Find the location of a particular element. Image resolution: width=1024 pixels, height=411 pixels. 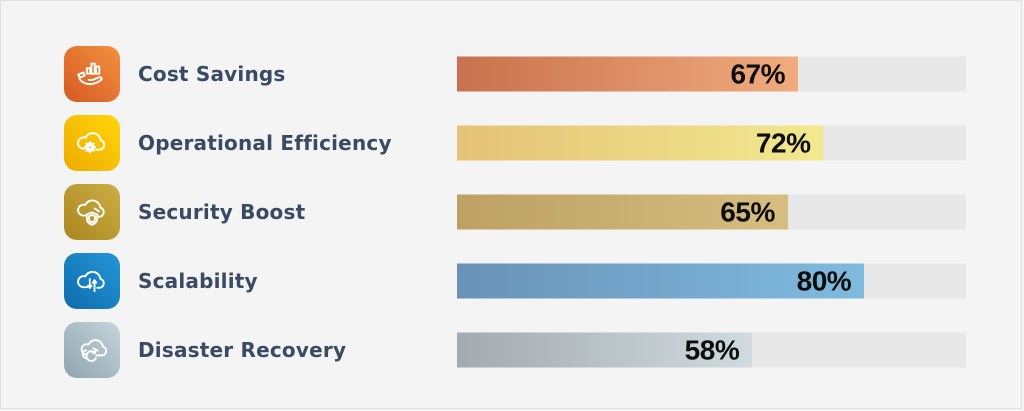

value-label: 67% is located at coordinates (758, 73).